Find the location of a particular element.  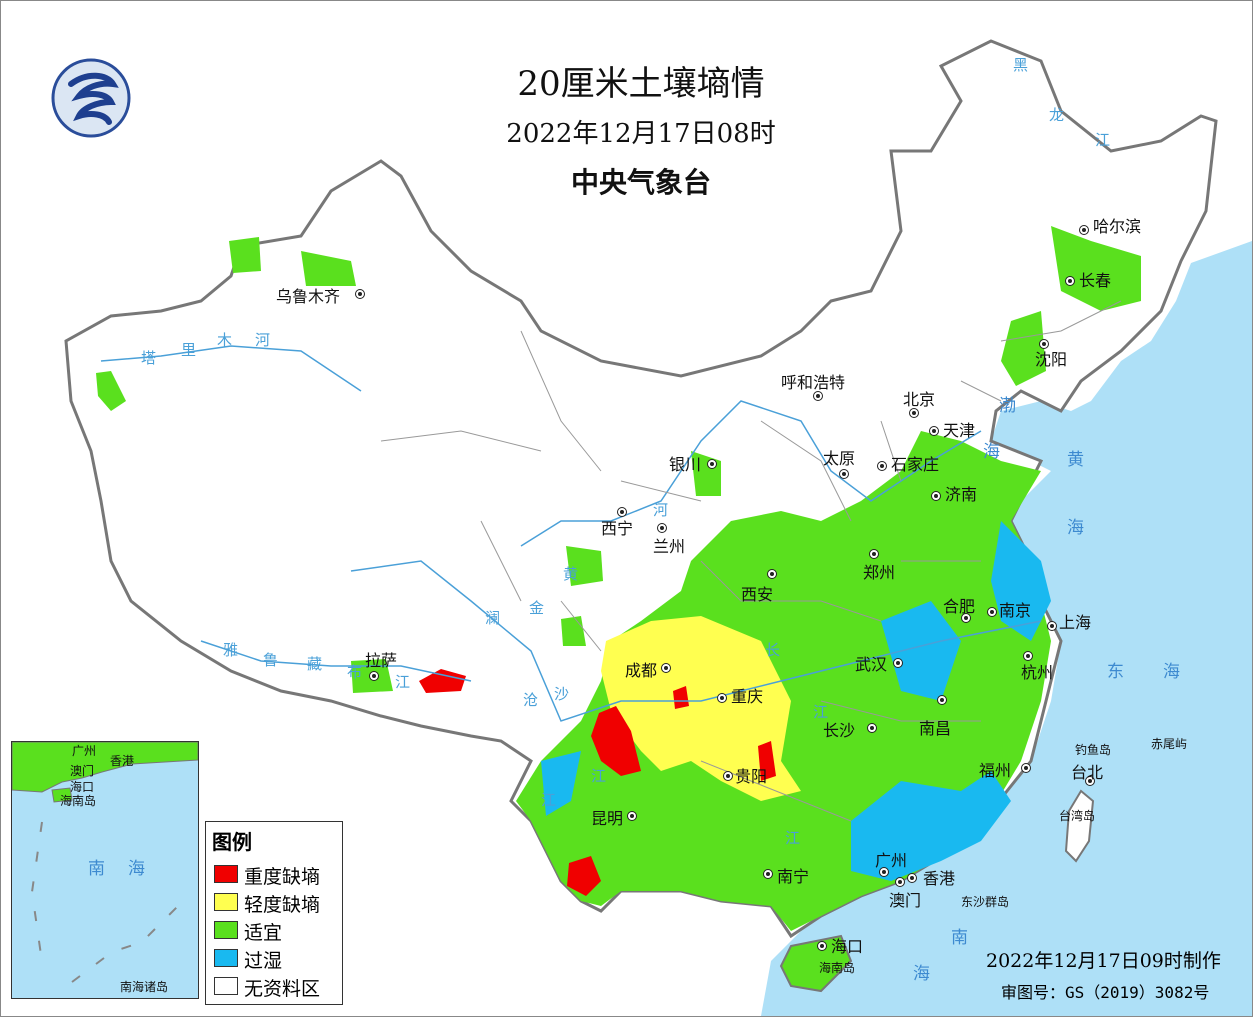

sea-label: 黄 is located at coordinates (1075, 460).